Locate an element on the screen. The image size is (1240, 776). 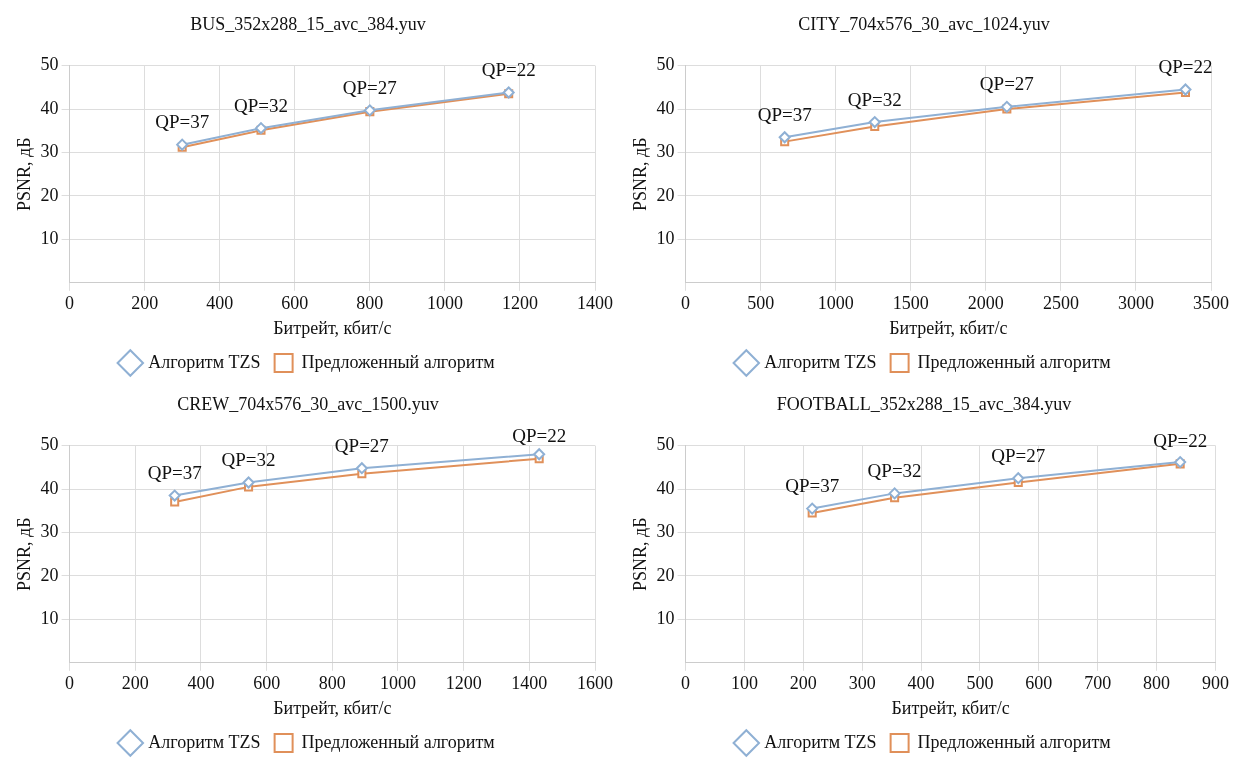
x-tick-label: 300 is located at coordinates (862, 683).